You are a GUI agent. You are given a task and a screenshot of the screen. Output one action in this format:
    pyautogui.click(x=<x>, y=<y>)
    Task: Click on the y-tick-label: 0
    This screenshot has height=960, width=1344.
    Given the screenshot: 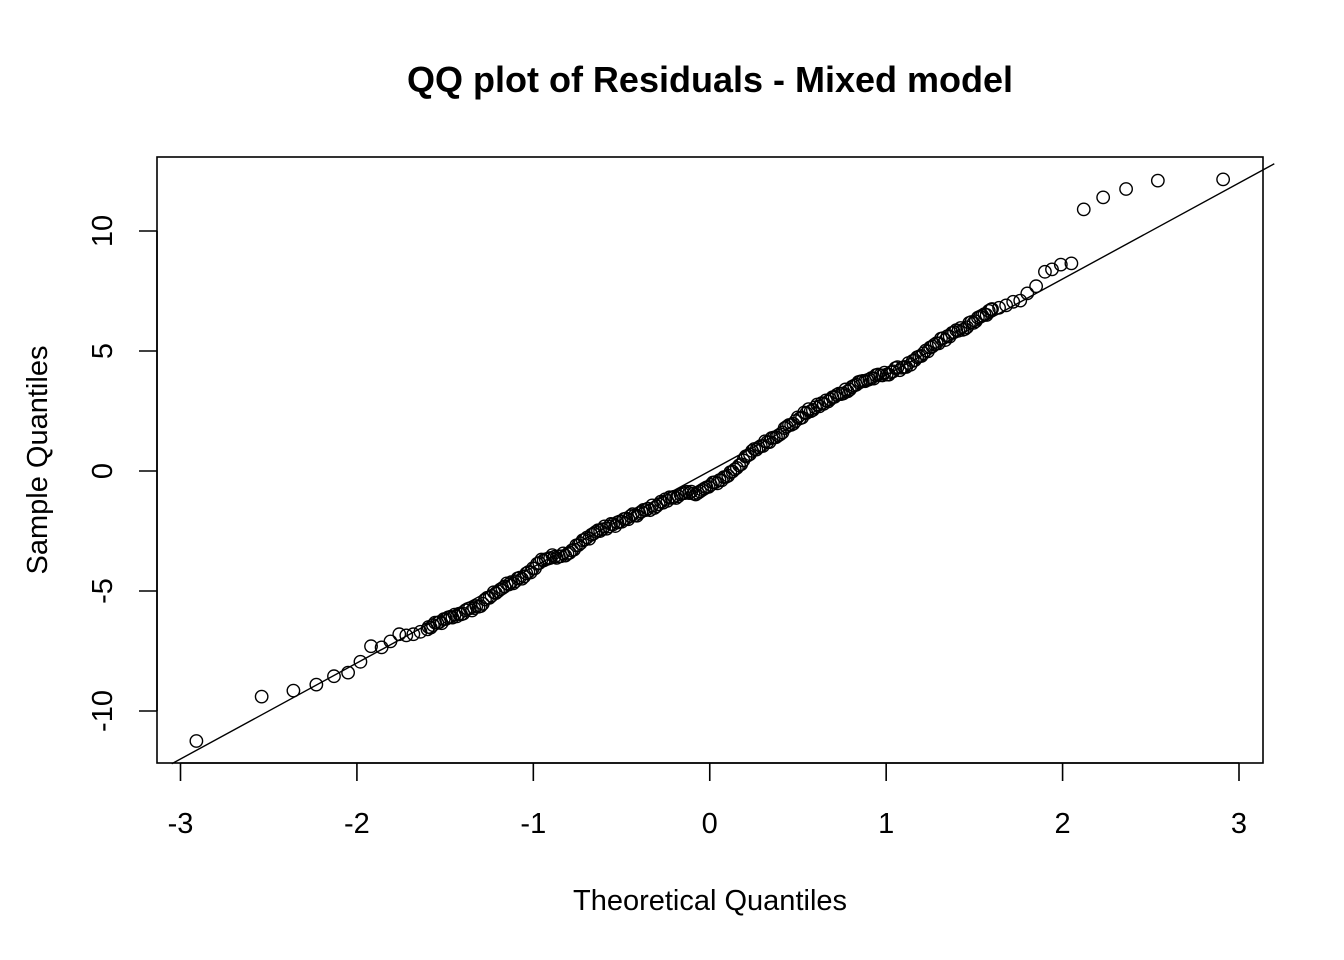 What is the action you would take?
    pyautogui.click(x=103, y=471)
    